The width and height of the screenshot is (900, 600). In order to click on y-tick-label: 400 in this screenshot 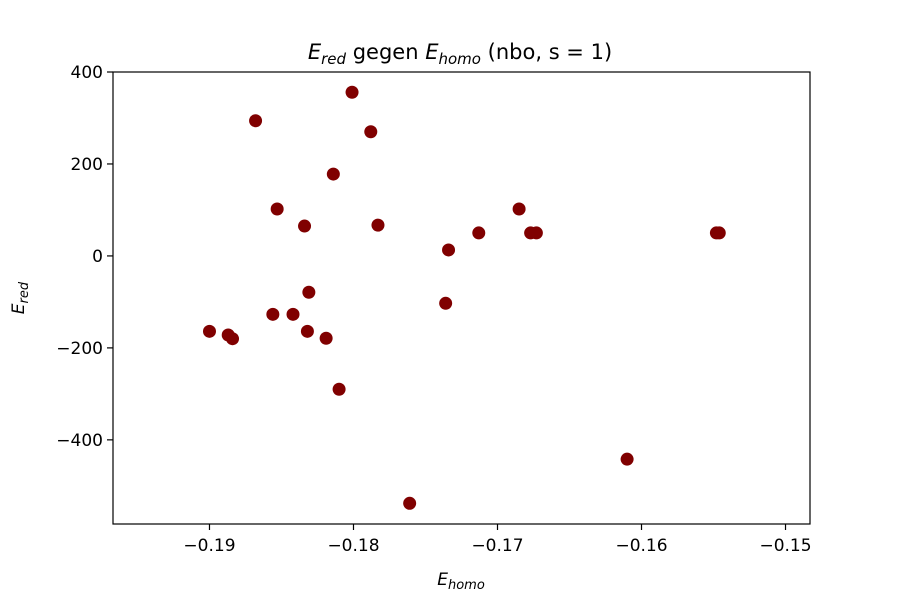, I will do `click(87, 73)`.